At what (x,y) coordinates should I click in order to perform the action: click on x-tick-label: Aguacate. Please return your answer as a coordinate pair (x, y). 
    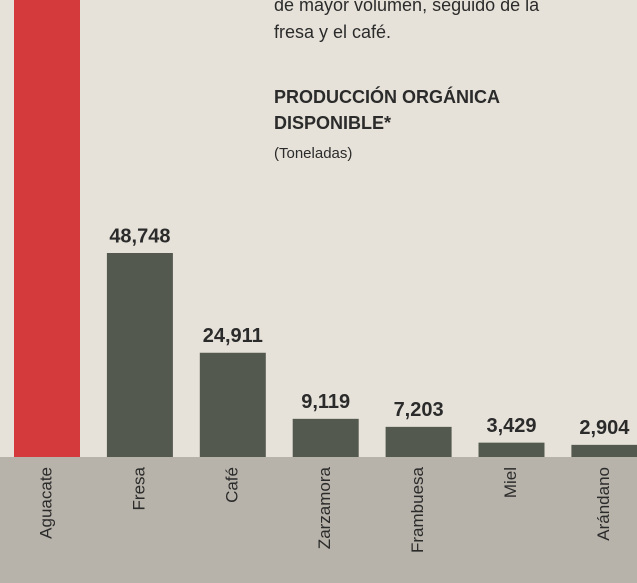
    Looking at the image, I should click on (45, 503).